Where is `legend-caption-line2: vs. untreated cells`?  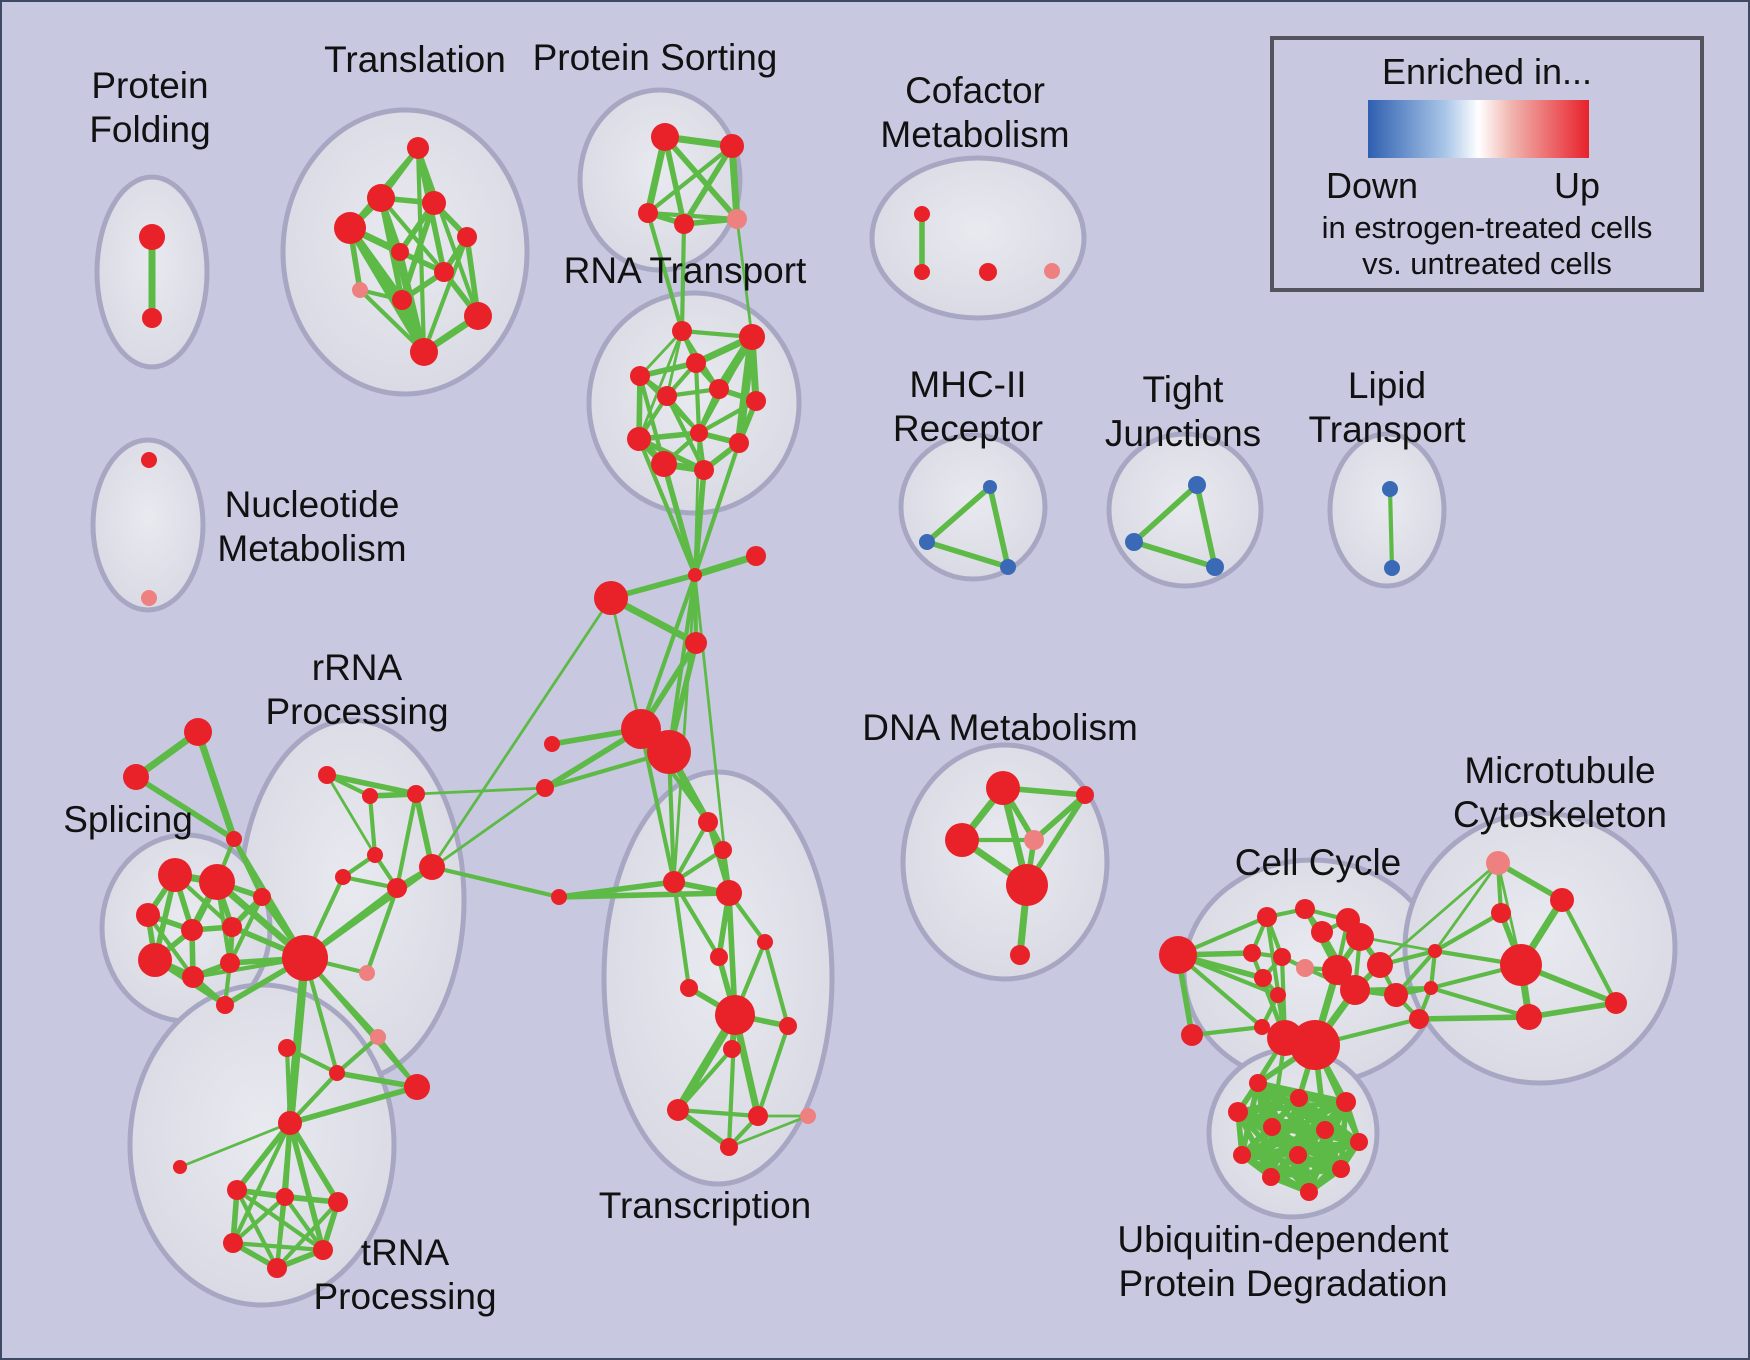 legend-caption-line2: vs. untreated cells is located at coordinates (1487, 263).